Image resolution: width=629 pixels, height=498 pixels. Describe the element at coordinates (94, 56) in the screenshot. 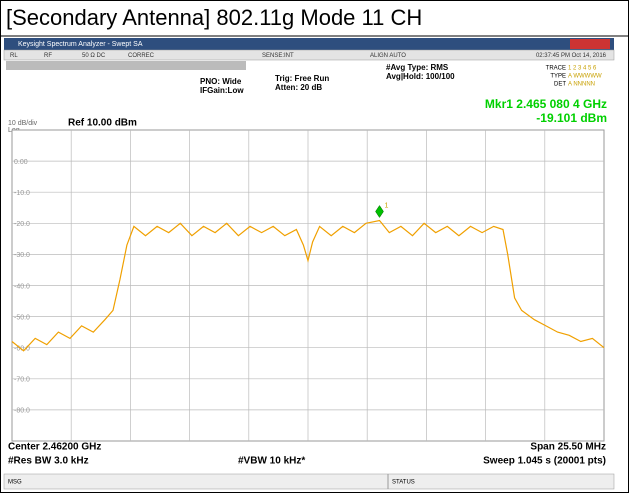

I see `toolbar-item: 50 Ω DC` at that location.